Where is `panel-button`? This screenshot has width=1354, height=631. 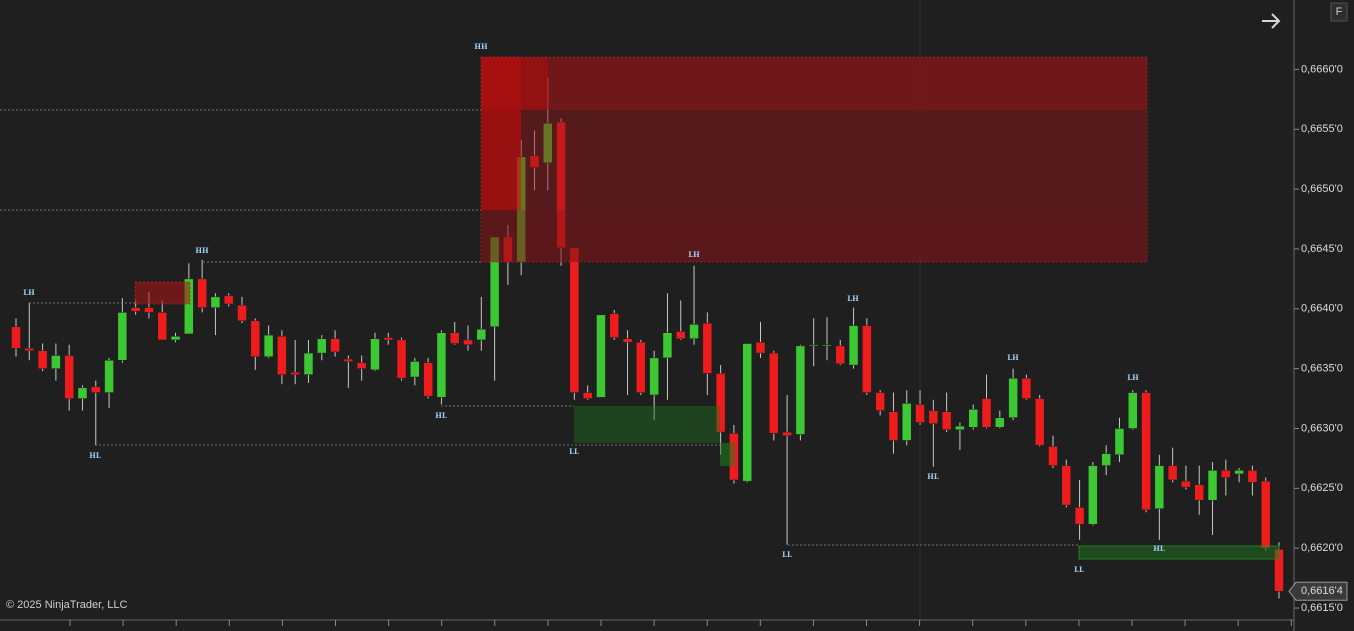
panel-button is located at coordinates (1339, 12).